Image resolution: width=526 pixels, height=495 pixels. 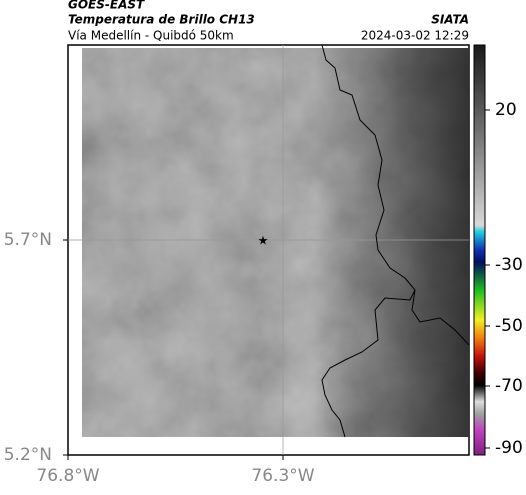 What do you see at coordinates (161, 20) in the screenshot?
I see `product: Temperatura de Brillo CH13` at bounding box center [161, 20].